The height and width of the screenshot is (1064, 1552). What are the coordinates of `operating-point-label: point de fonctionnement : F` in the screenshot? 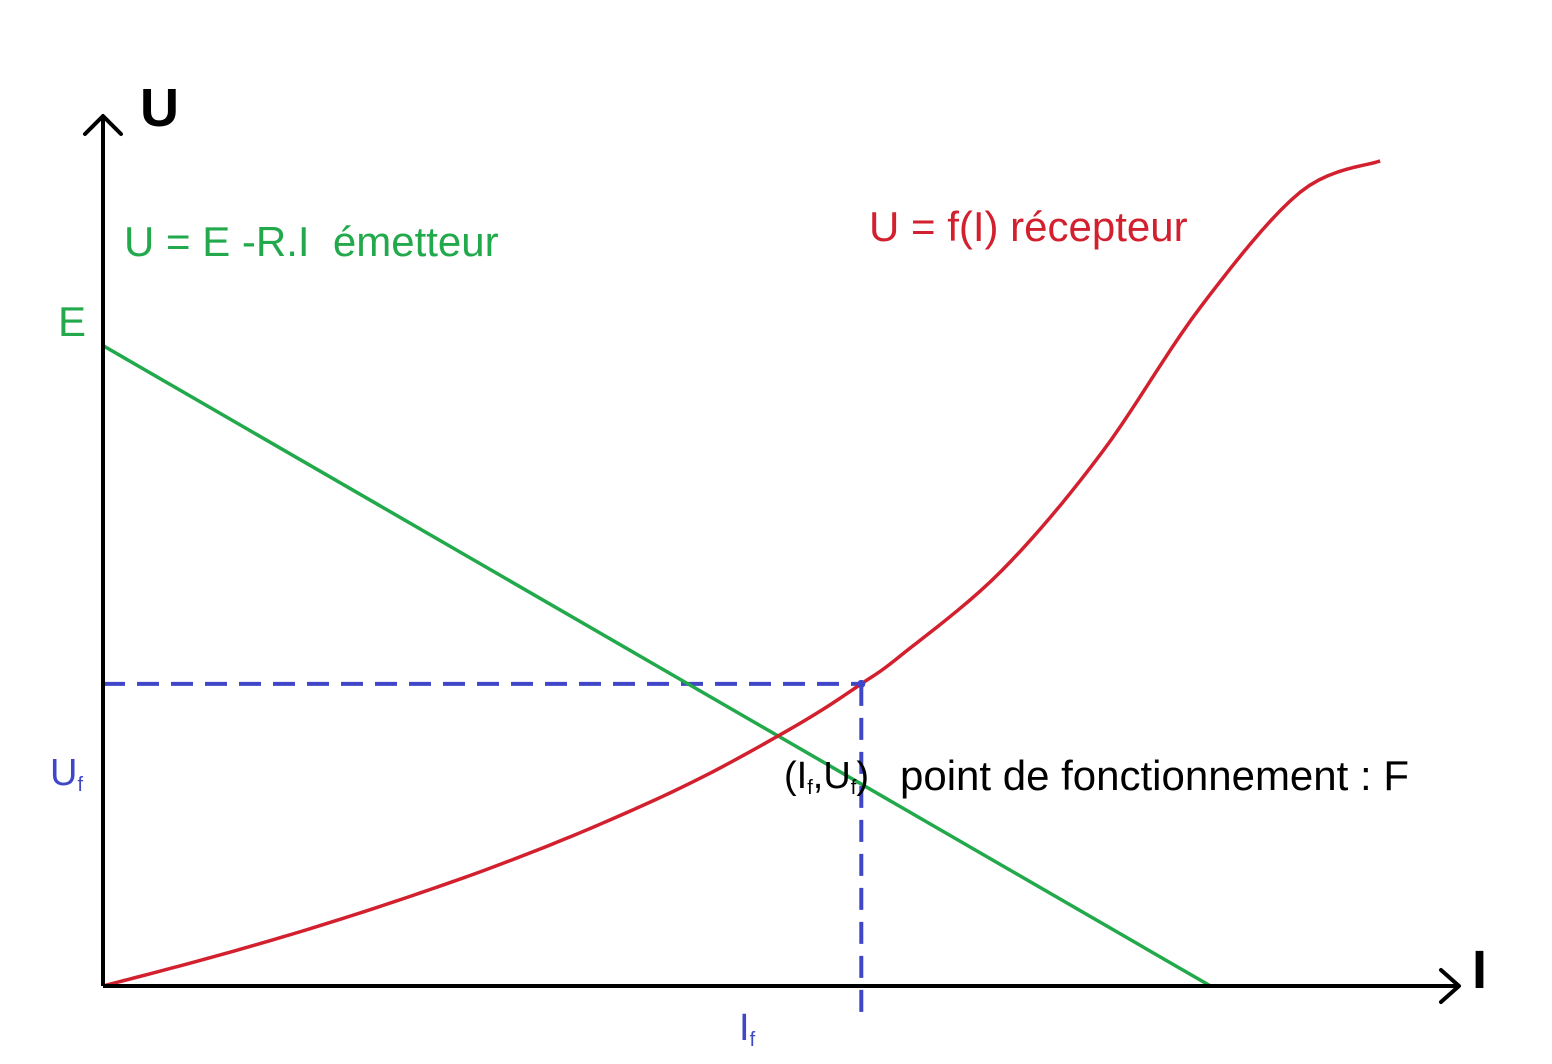 It's located at (1154, 775).